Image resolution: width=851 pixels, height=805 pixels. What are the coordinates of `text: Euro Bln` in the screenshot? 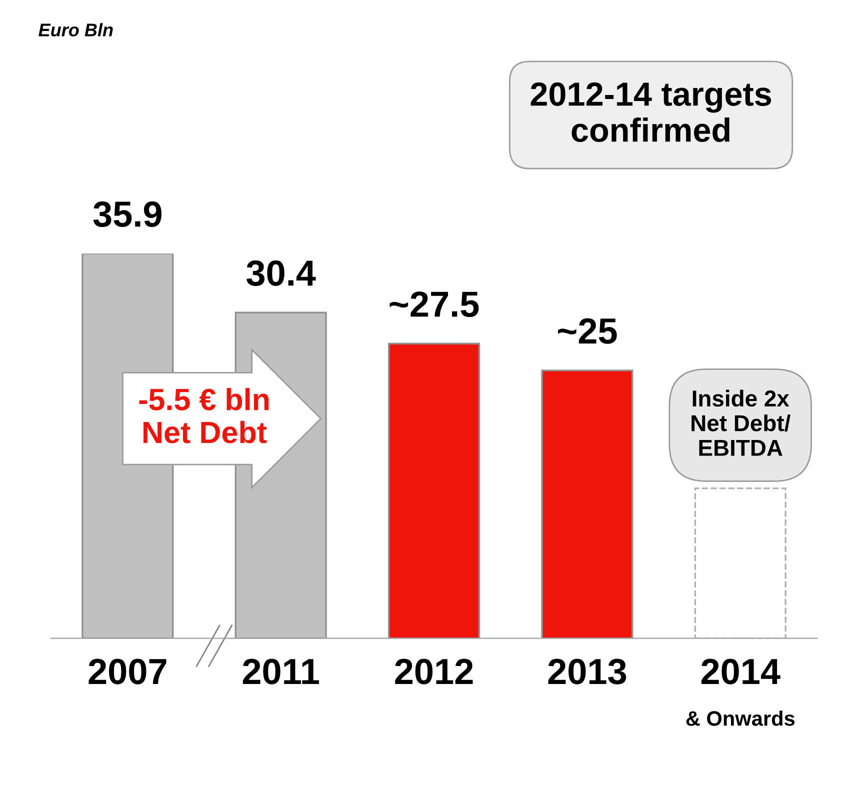 It's located at (75, 29).